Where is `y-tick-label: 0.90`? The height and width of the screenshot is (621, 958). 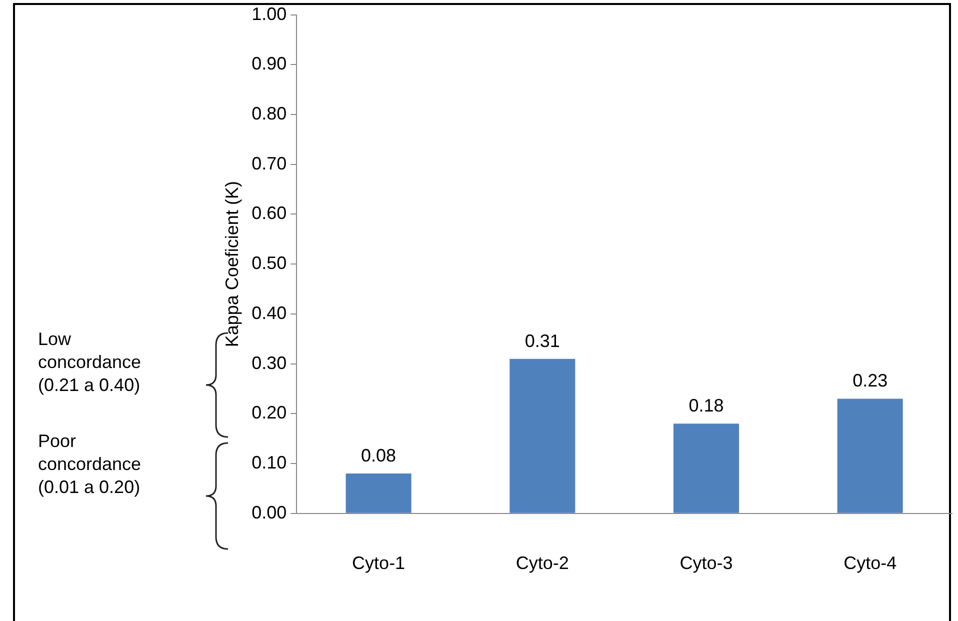 y-tick-label: 0.90 is located at coordinates (269, 64).